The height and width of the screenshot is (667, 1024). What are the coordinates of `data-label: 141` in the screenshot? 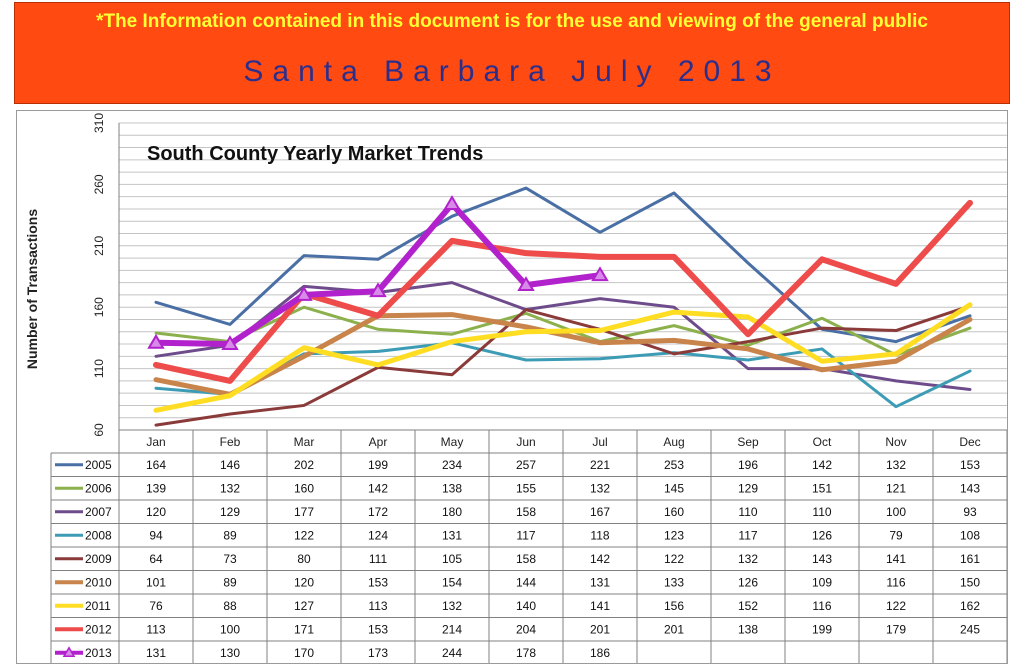 It's located at (600, 606).